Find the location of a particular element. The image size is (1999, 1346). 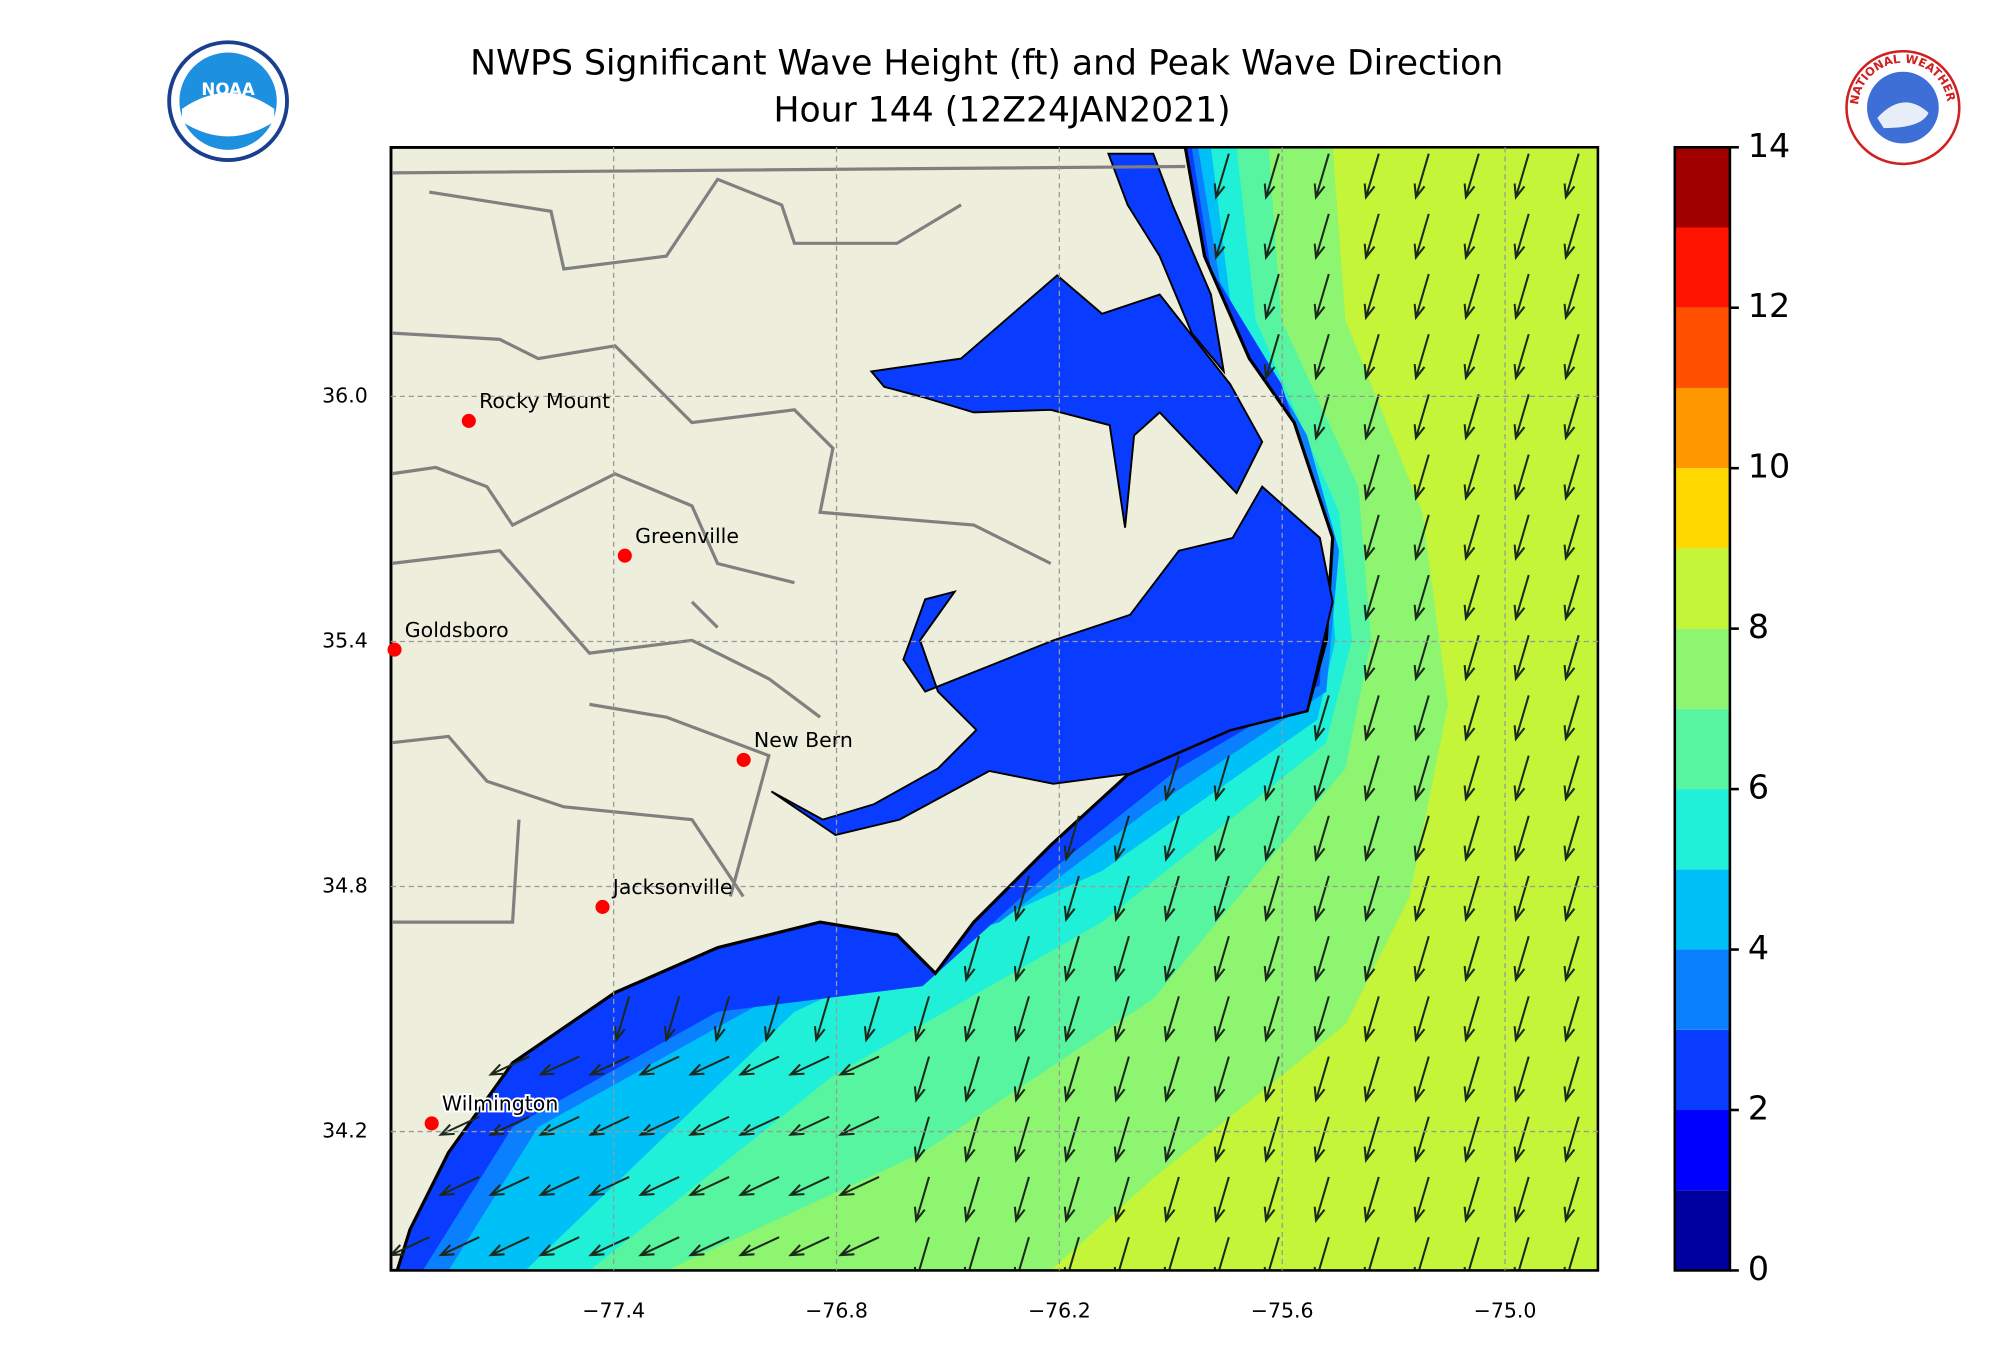

x-tick-label: −75.6 is located at coordinates (1282, 1310).